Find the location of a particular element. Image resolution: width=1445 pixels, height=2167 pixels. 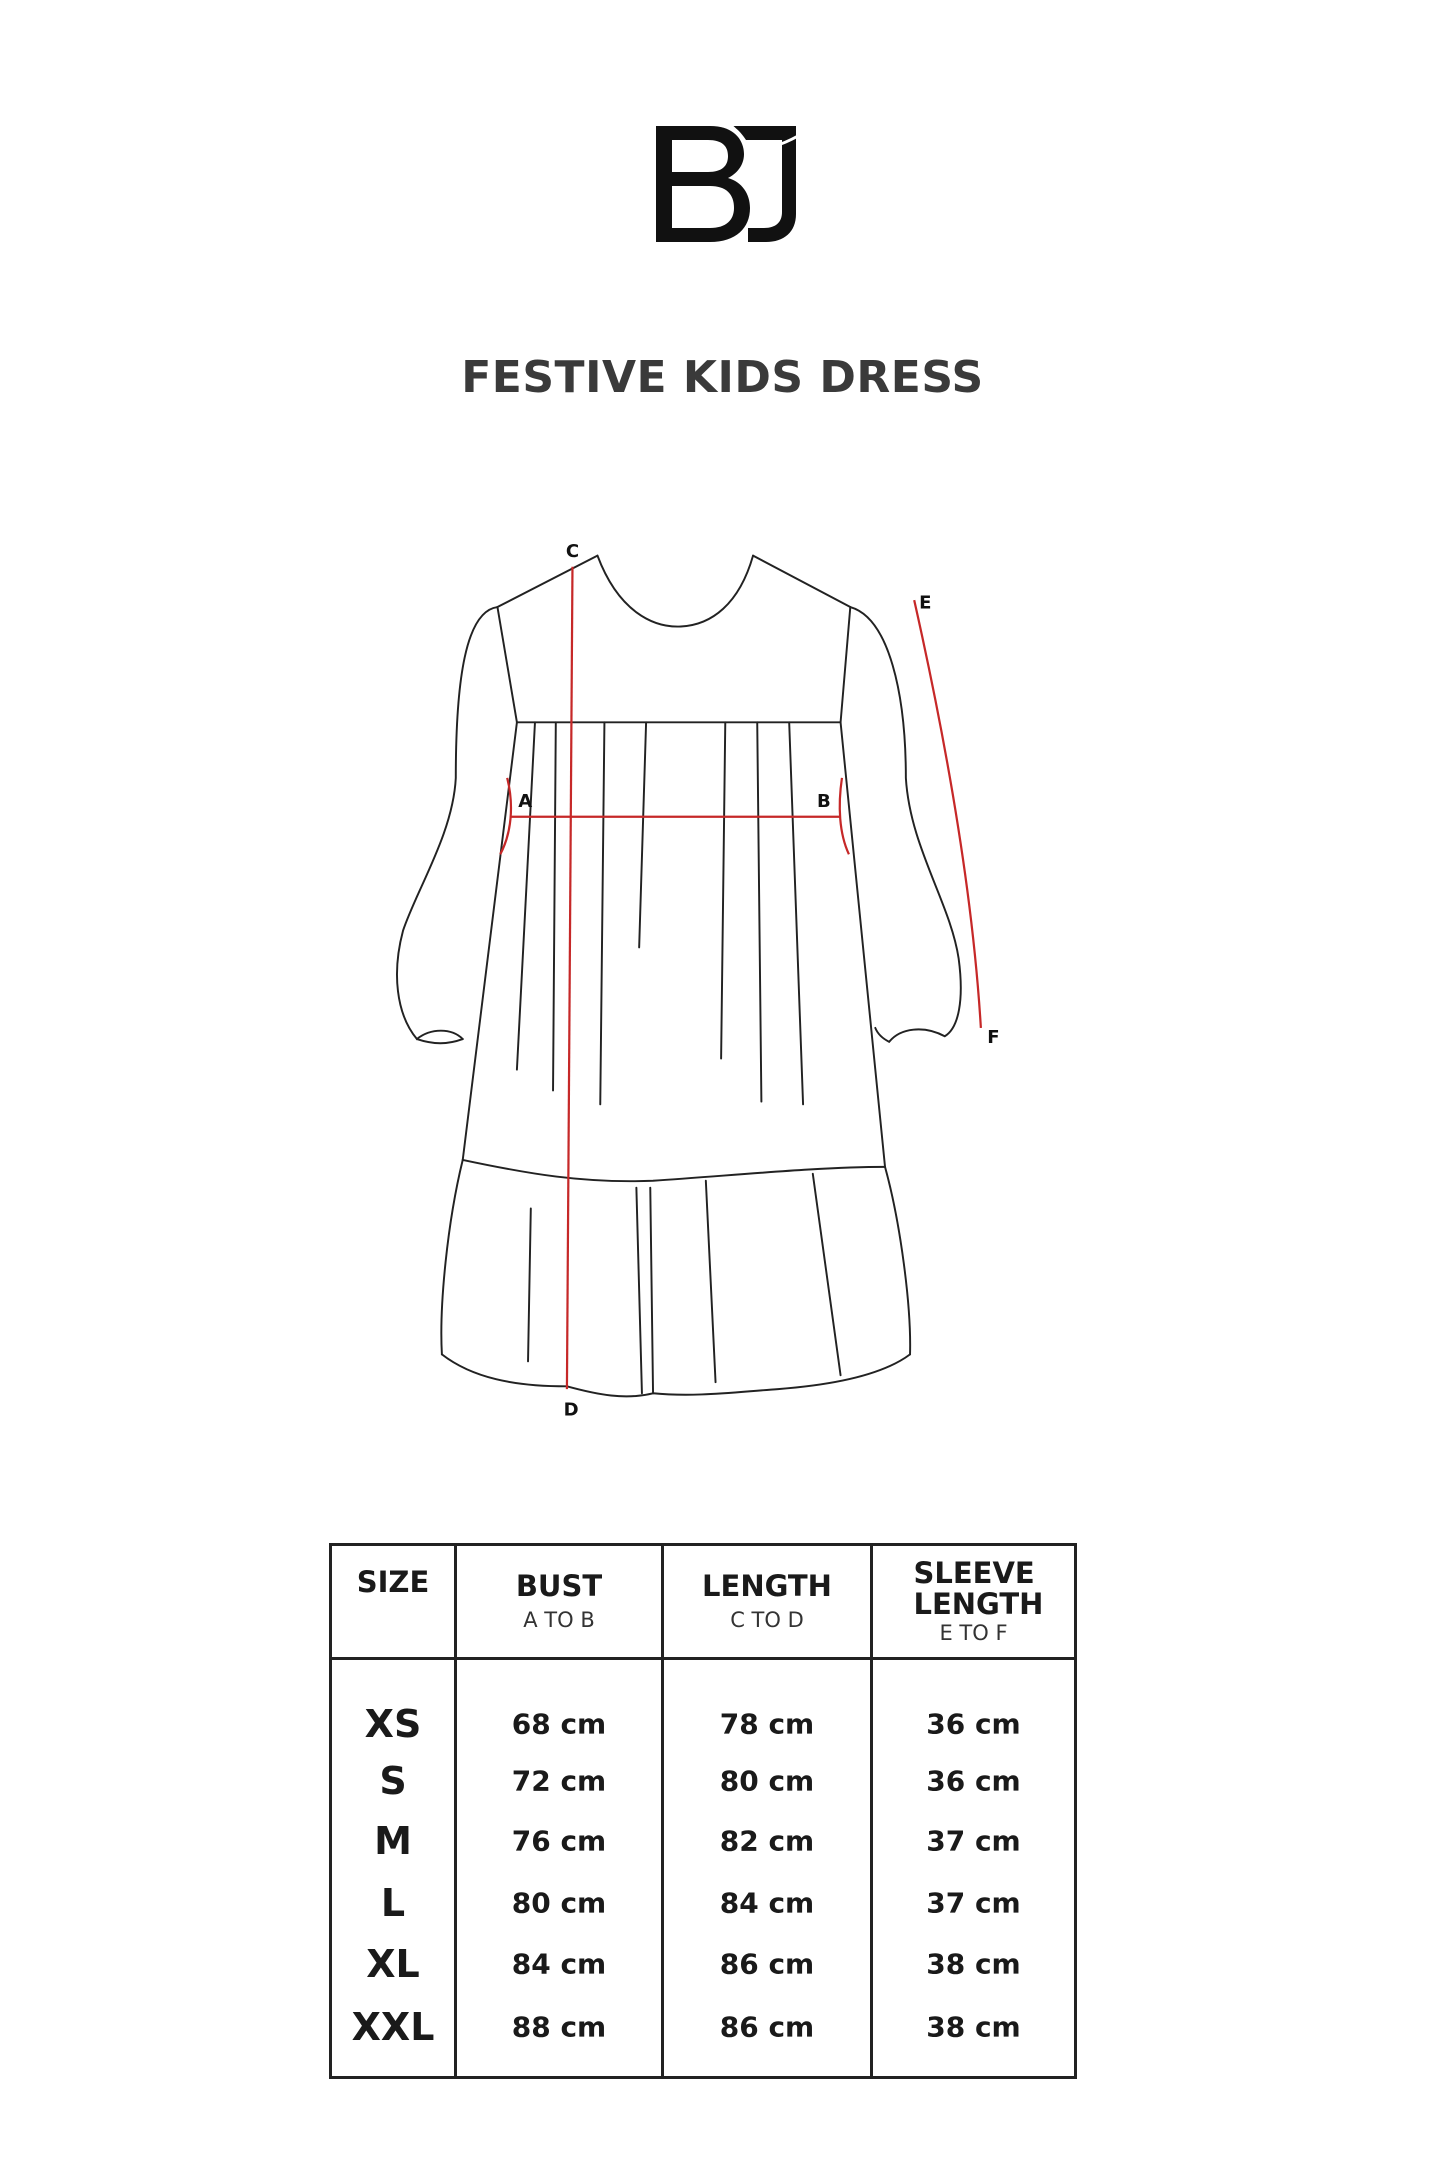

label-d: D is located at coordinates (571, 1409).